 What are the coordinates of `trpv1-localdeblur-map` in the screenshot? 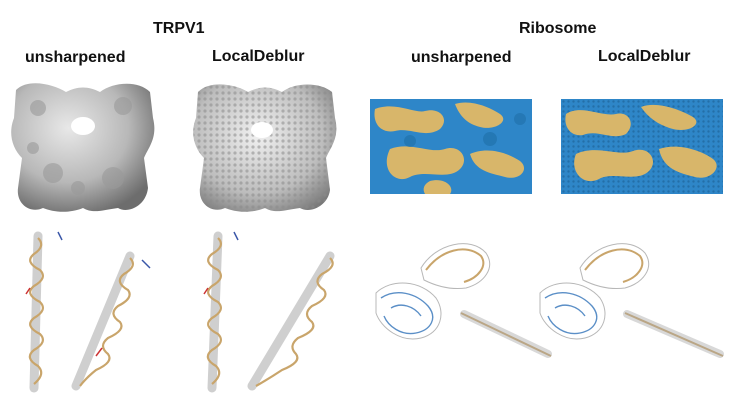 It's located at (265, 148).